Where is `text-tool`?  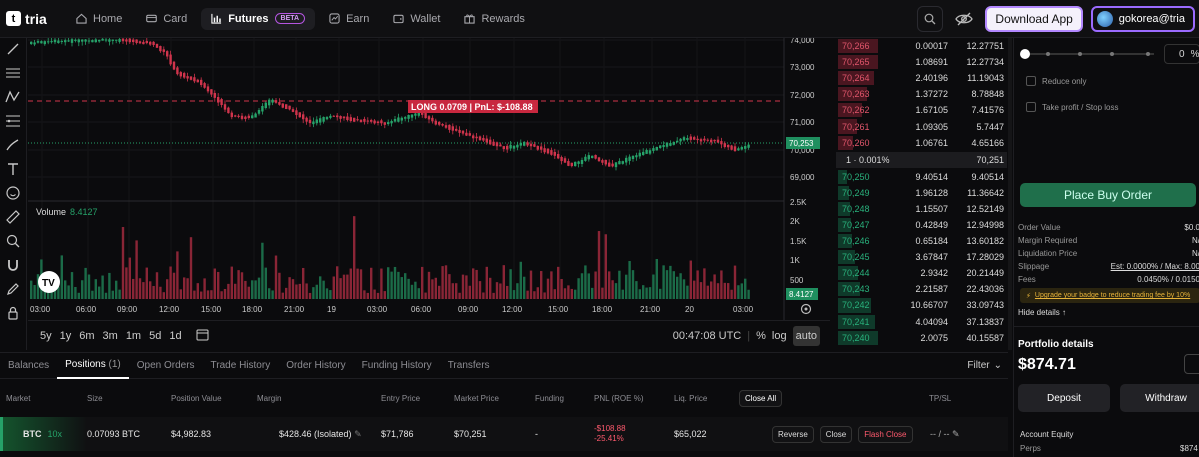
text-tool is located at coordinates (13, 168).